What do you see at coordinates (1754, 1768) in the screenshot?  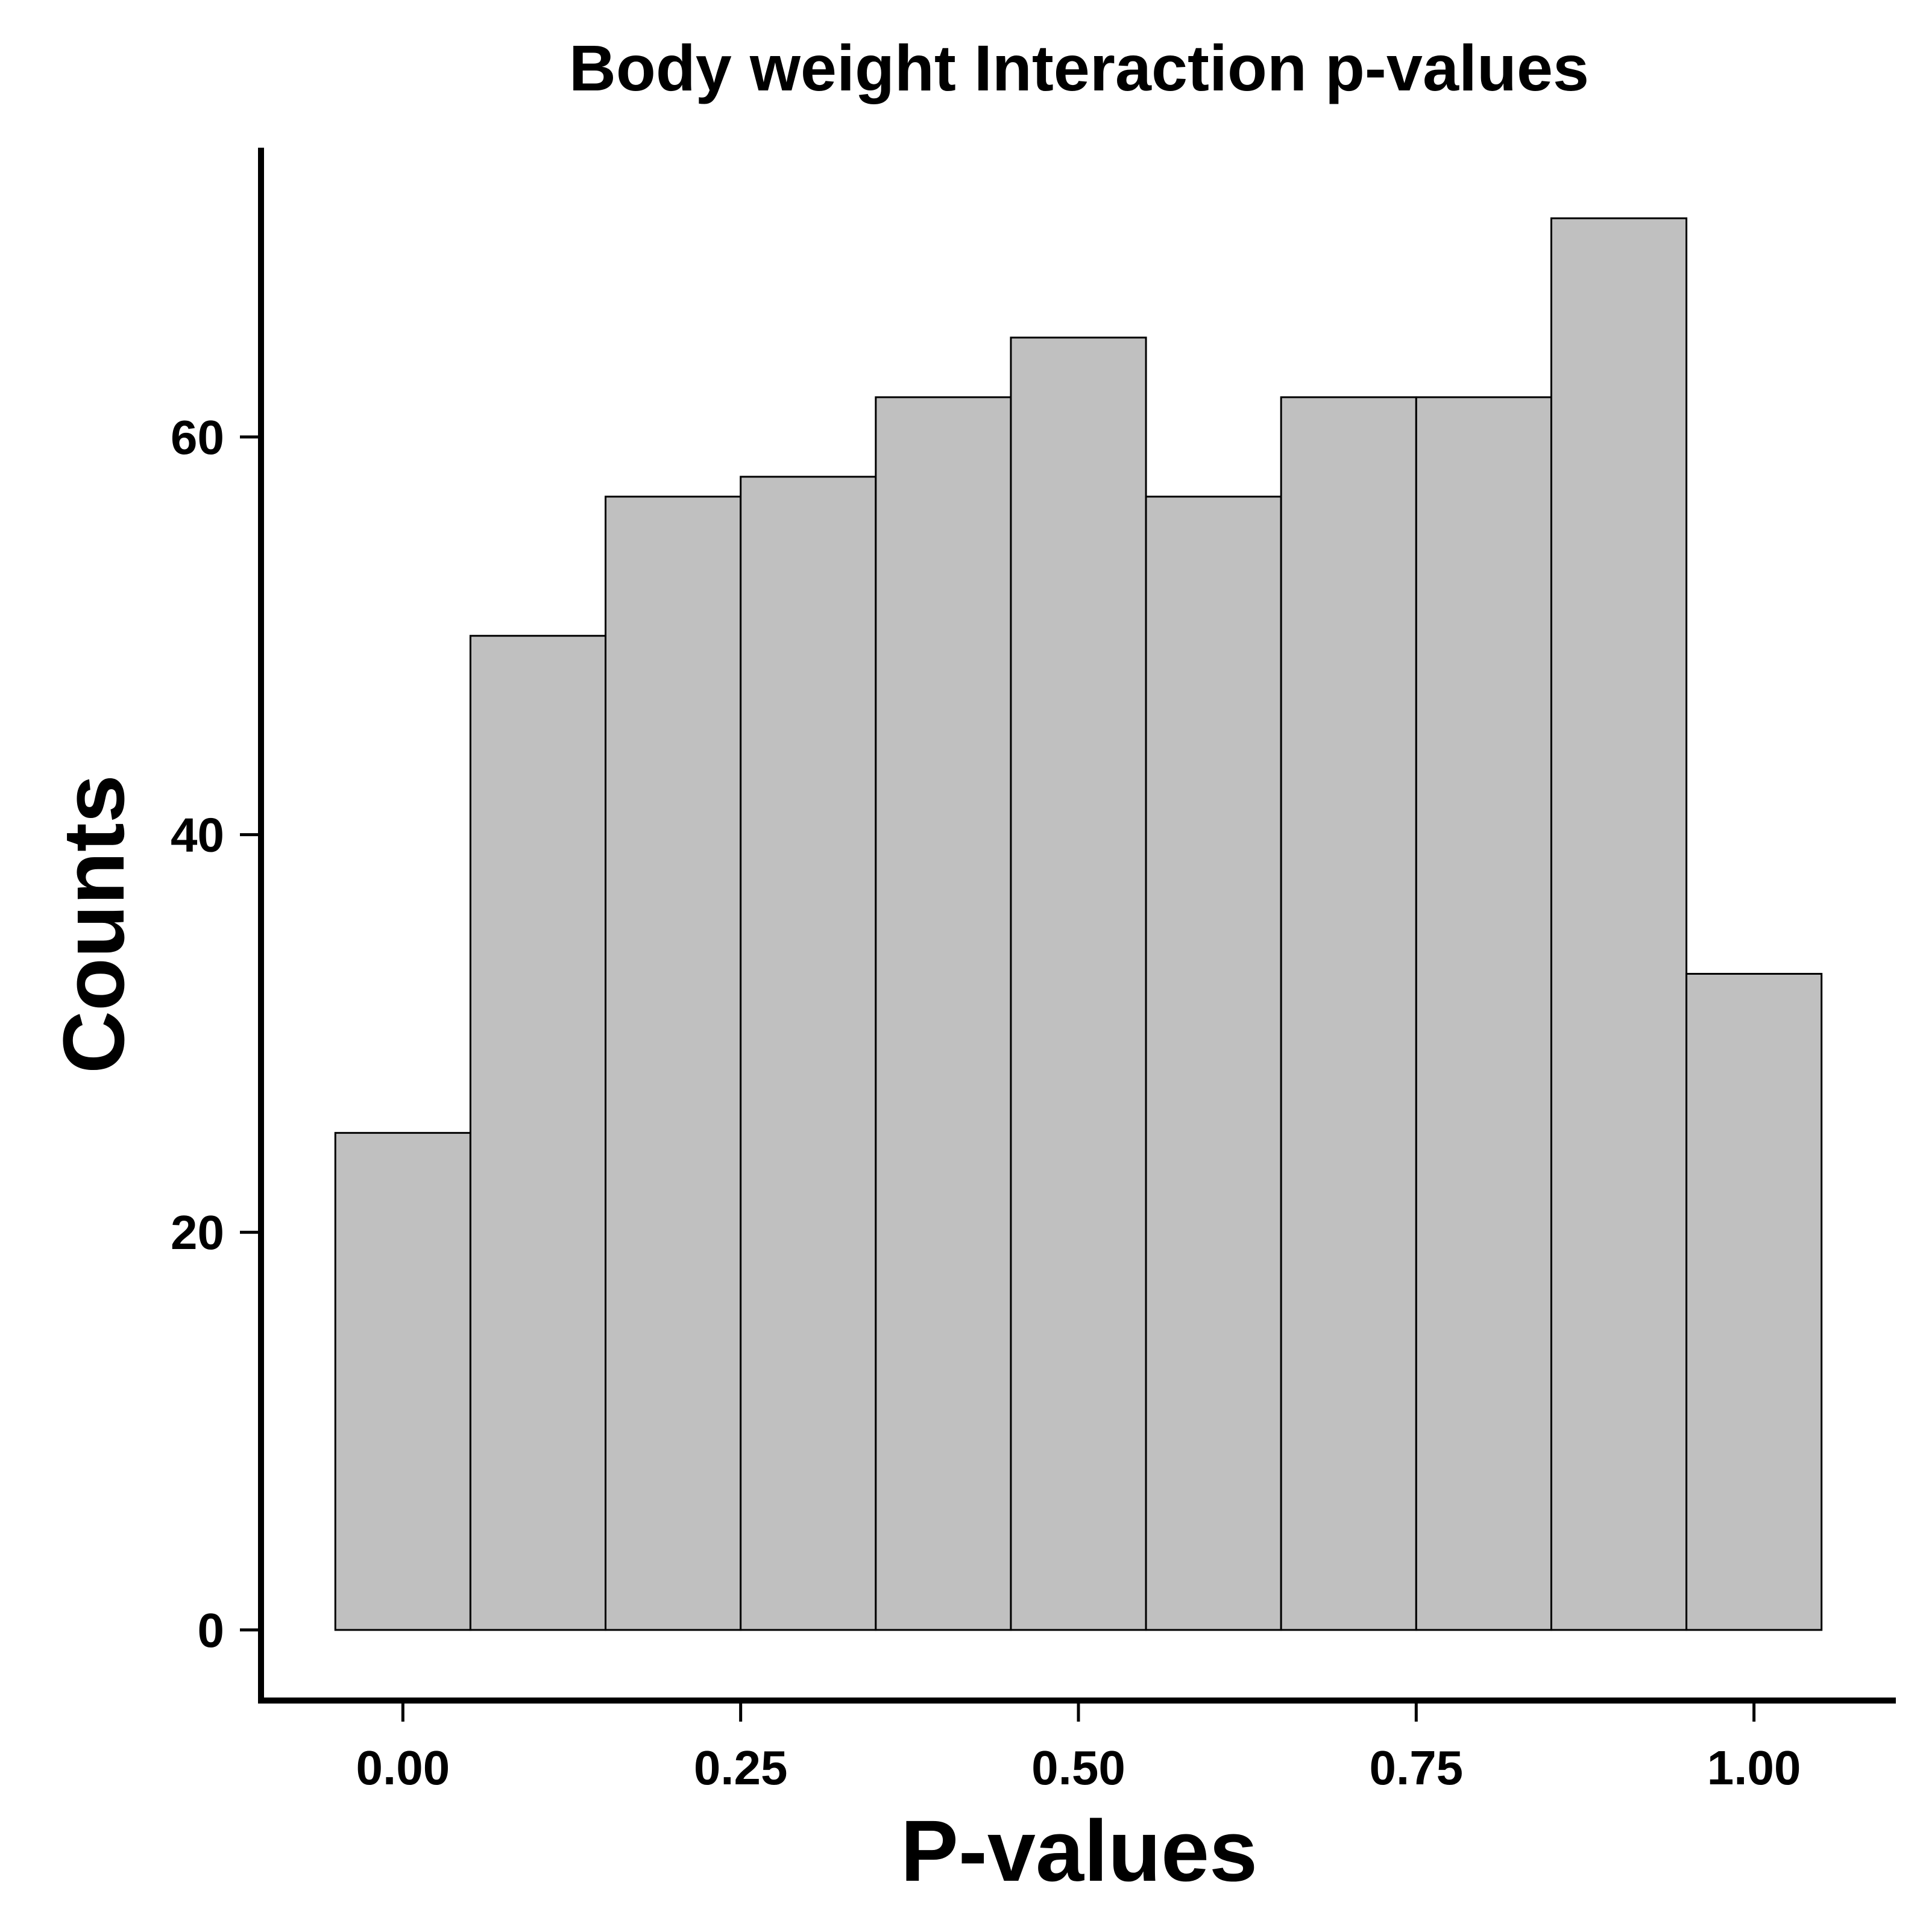 I see `x-tick-label-4: 1.00` at bounding box center [1754, 1768].